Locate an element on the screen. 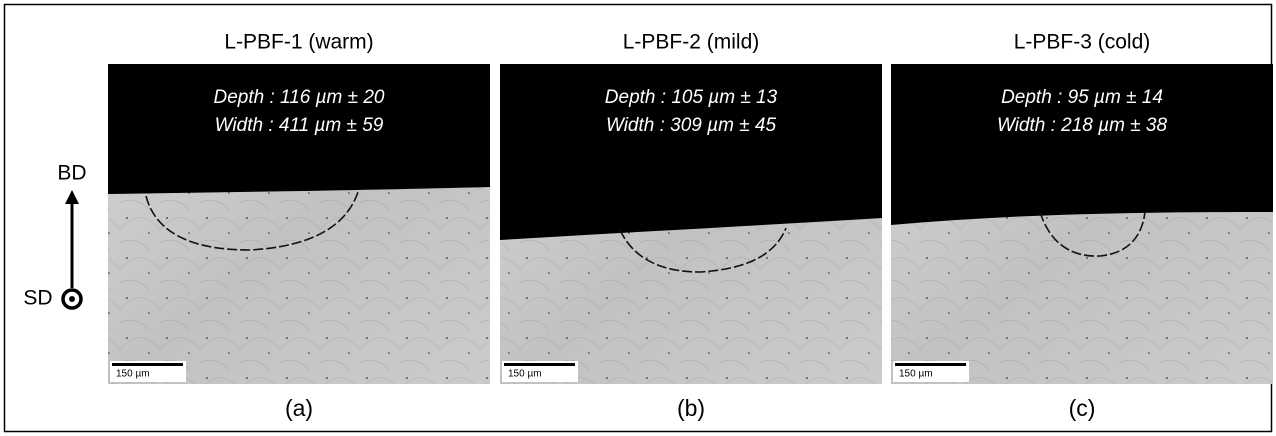 The image size is (1276, 436). depth-label: Depth : 95 µm ± 14 is located at coordinates (1082, 97).